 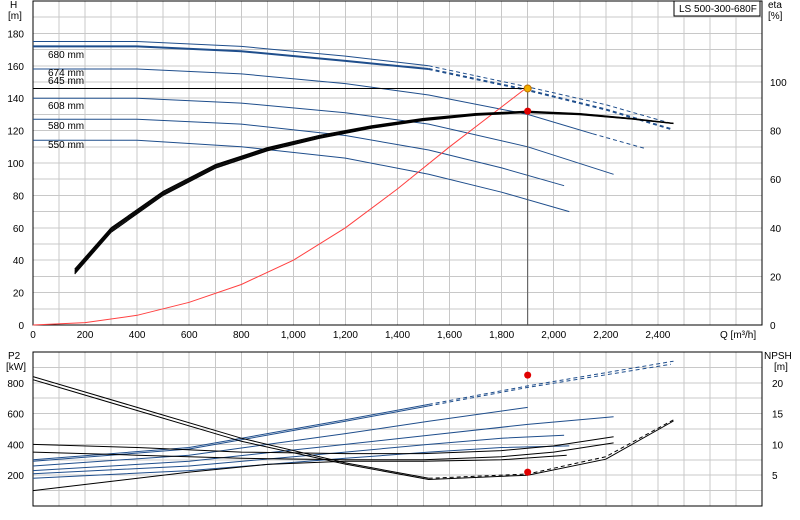 What do you see at coordinates (528, 111) in the screenshot?
I see `efficiency-point-marker` at bounding box center [528, 111].